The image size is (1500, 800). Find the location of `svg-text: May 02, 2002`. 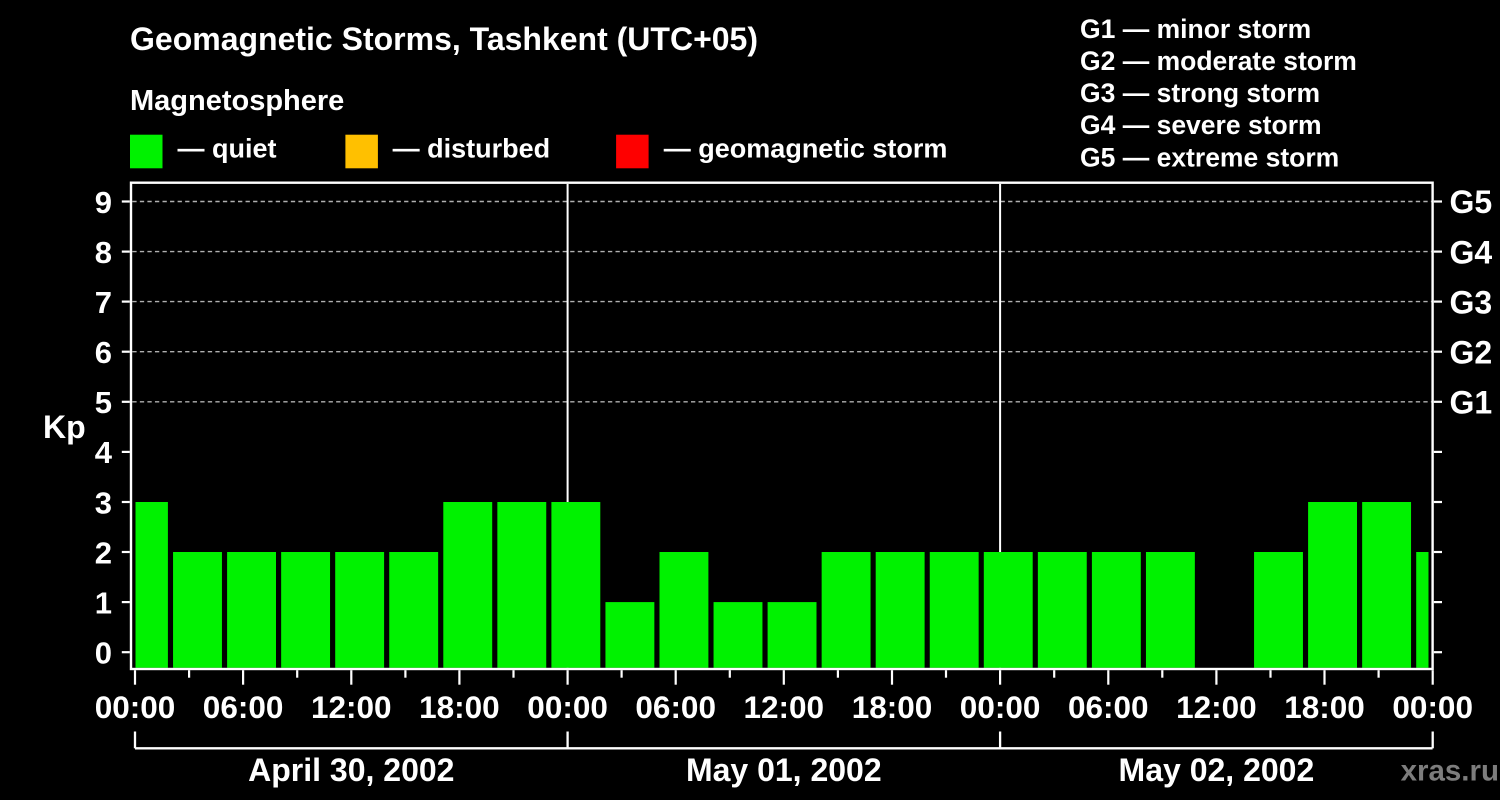

svg-text: May 02, 2002 is located at coordinates (1217, 770).